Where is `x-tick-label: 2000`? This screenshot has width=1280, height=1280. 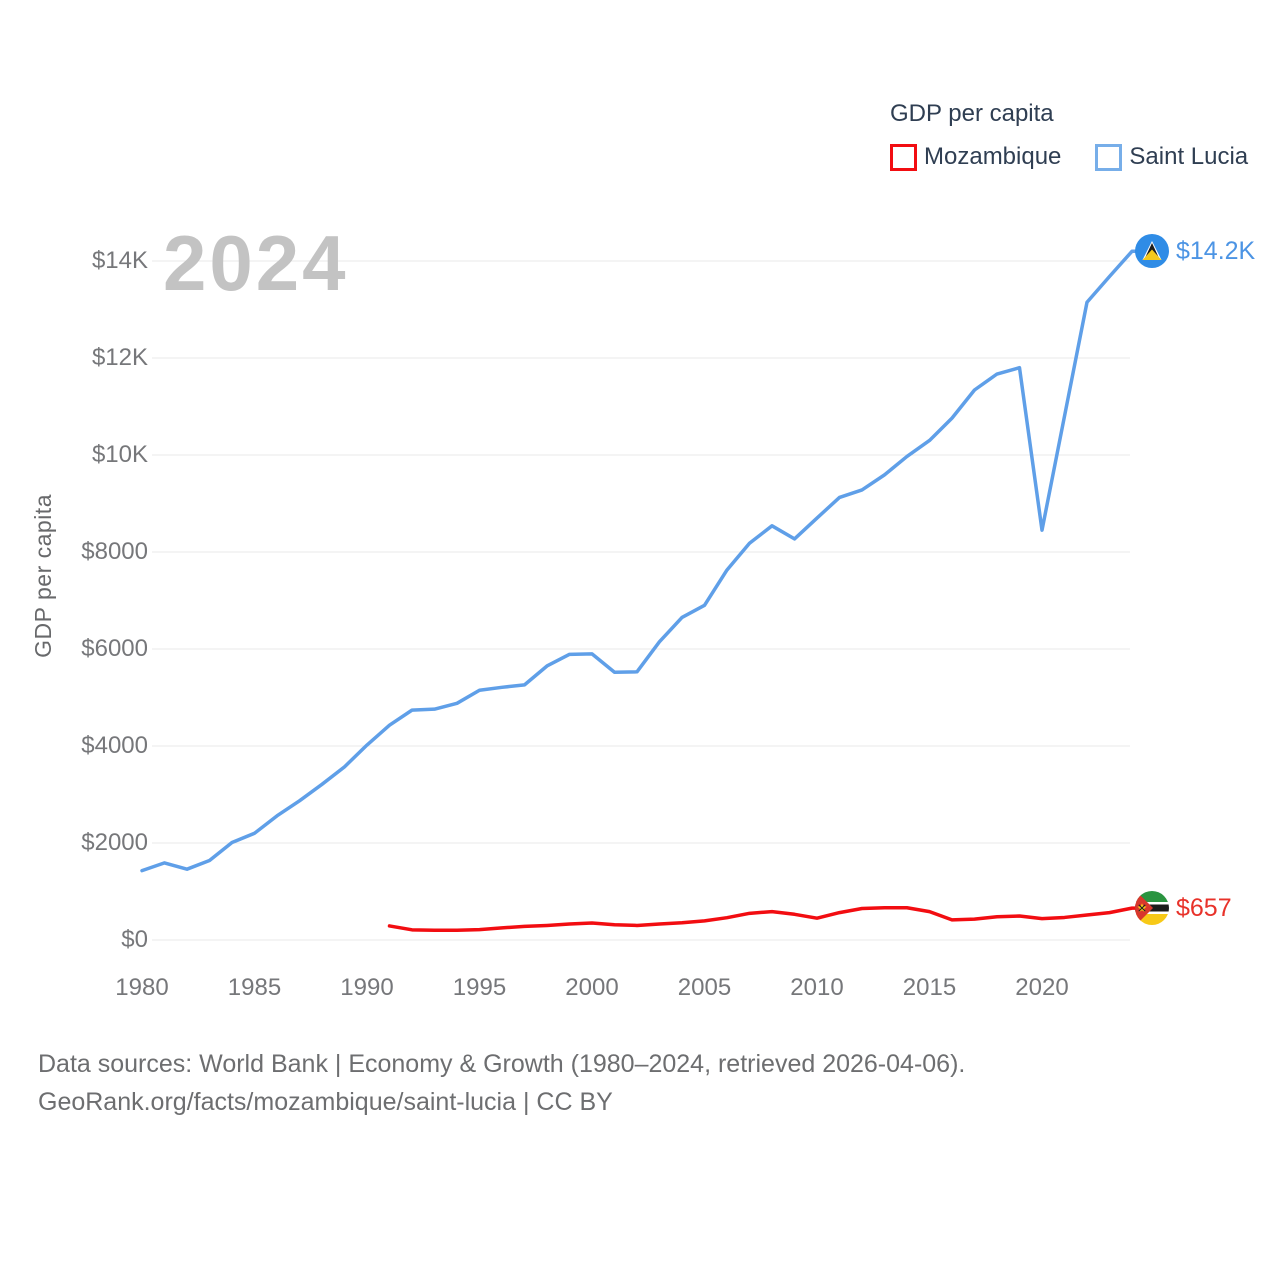 x-tick-label: 2000 is located at coordinates (592, 987).